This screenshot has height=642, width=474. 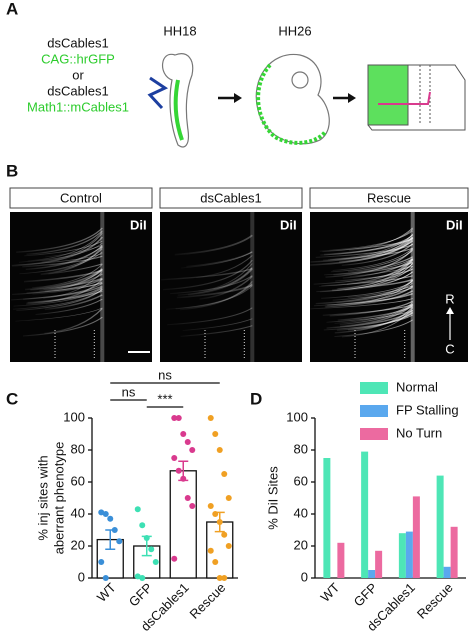 I want to click on legend-label: No Turn, so click(x=419, y=432).